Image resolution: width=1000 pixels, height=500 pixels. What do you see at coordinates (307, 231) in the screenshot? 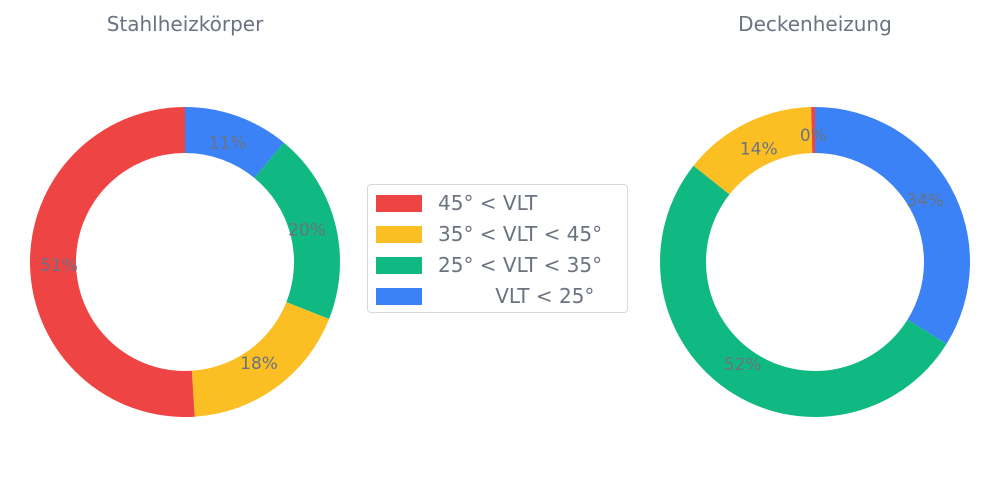
I see `slice-percent-label: 20%` at bounding box center [307, 231].